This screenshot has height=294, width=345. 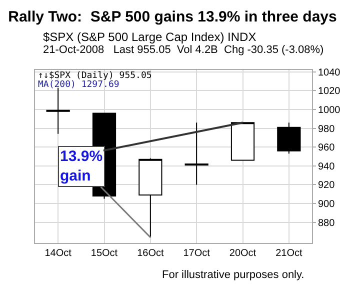 What do you see at coordinates (327, 148) in the screenshot?
I see `y-tick-label: 960` at bounding box center [327, 148].